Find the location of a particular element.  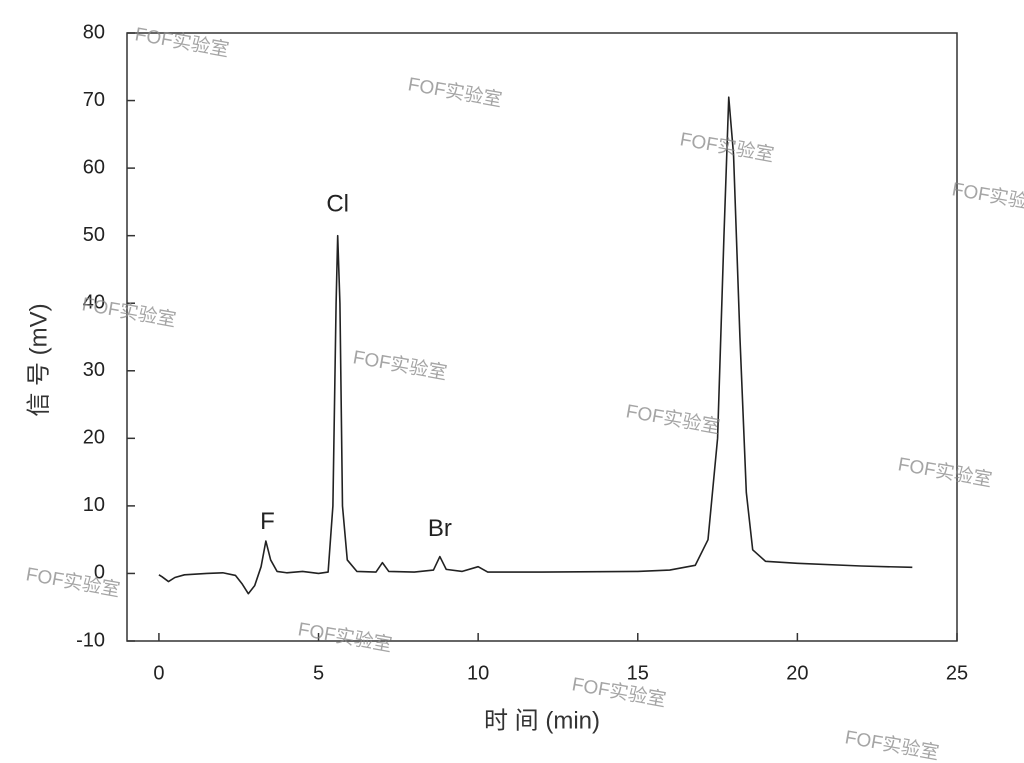

y-tick-label: -10 is located at coordinates (90, 640).